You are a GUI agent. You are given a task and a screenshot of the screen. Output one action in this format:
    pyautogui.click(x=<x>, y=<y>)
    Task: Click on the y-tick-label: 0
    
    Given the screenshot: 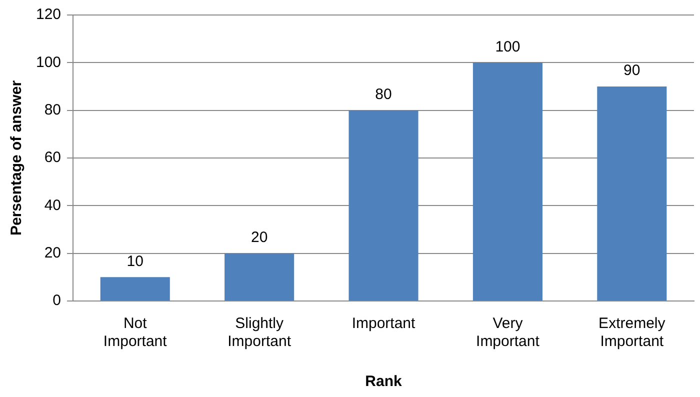 What is the action you would take?
    pyautogui.click(x=57, y=301)
    